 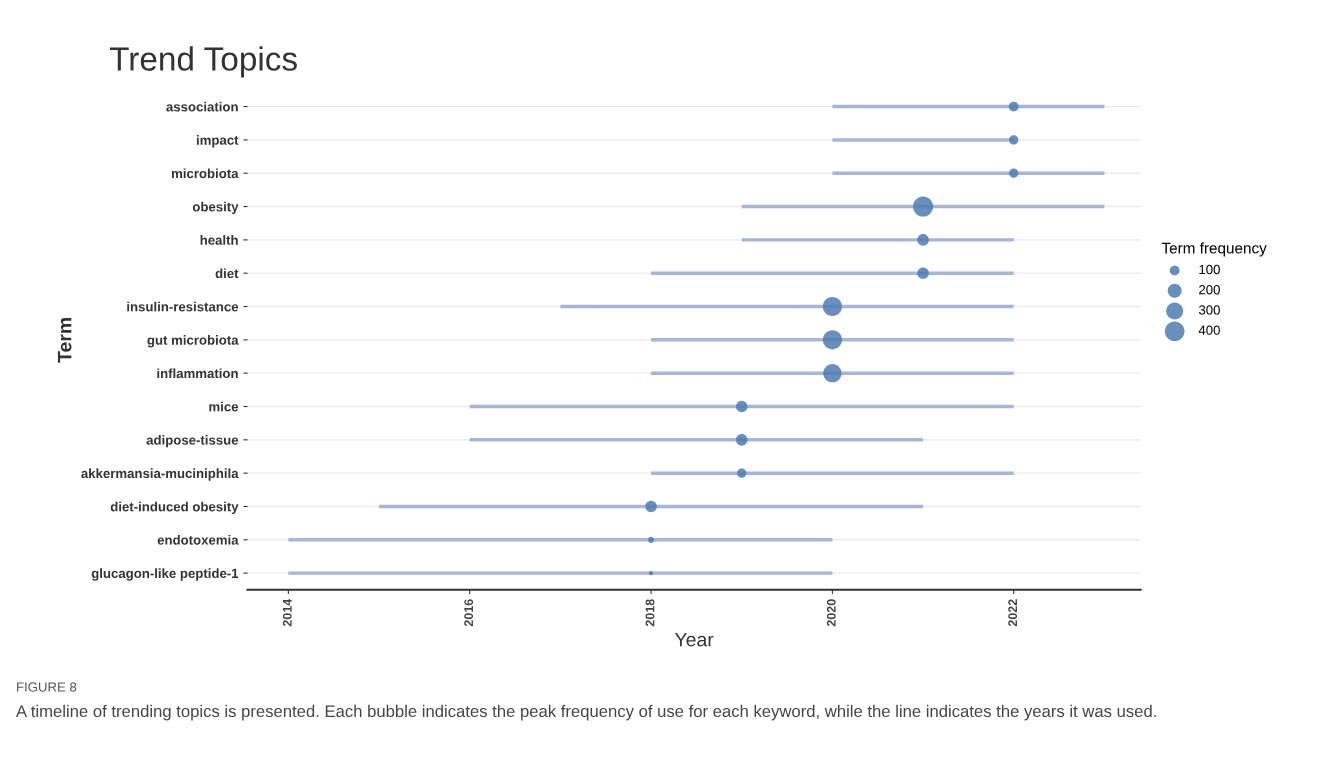 I want to click on y-tick-label: endotoxemia, so click(x=198, y=540).